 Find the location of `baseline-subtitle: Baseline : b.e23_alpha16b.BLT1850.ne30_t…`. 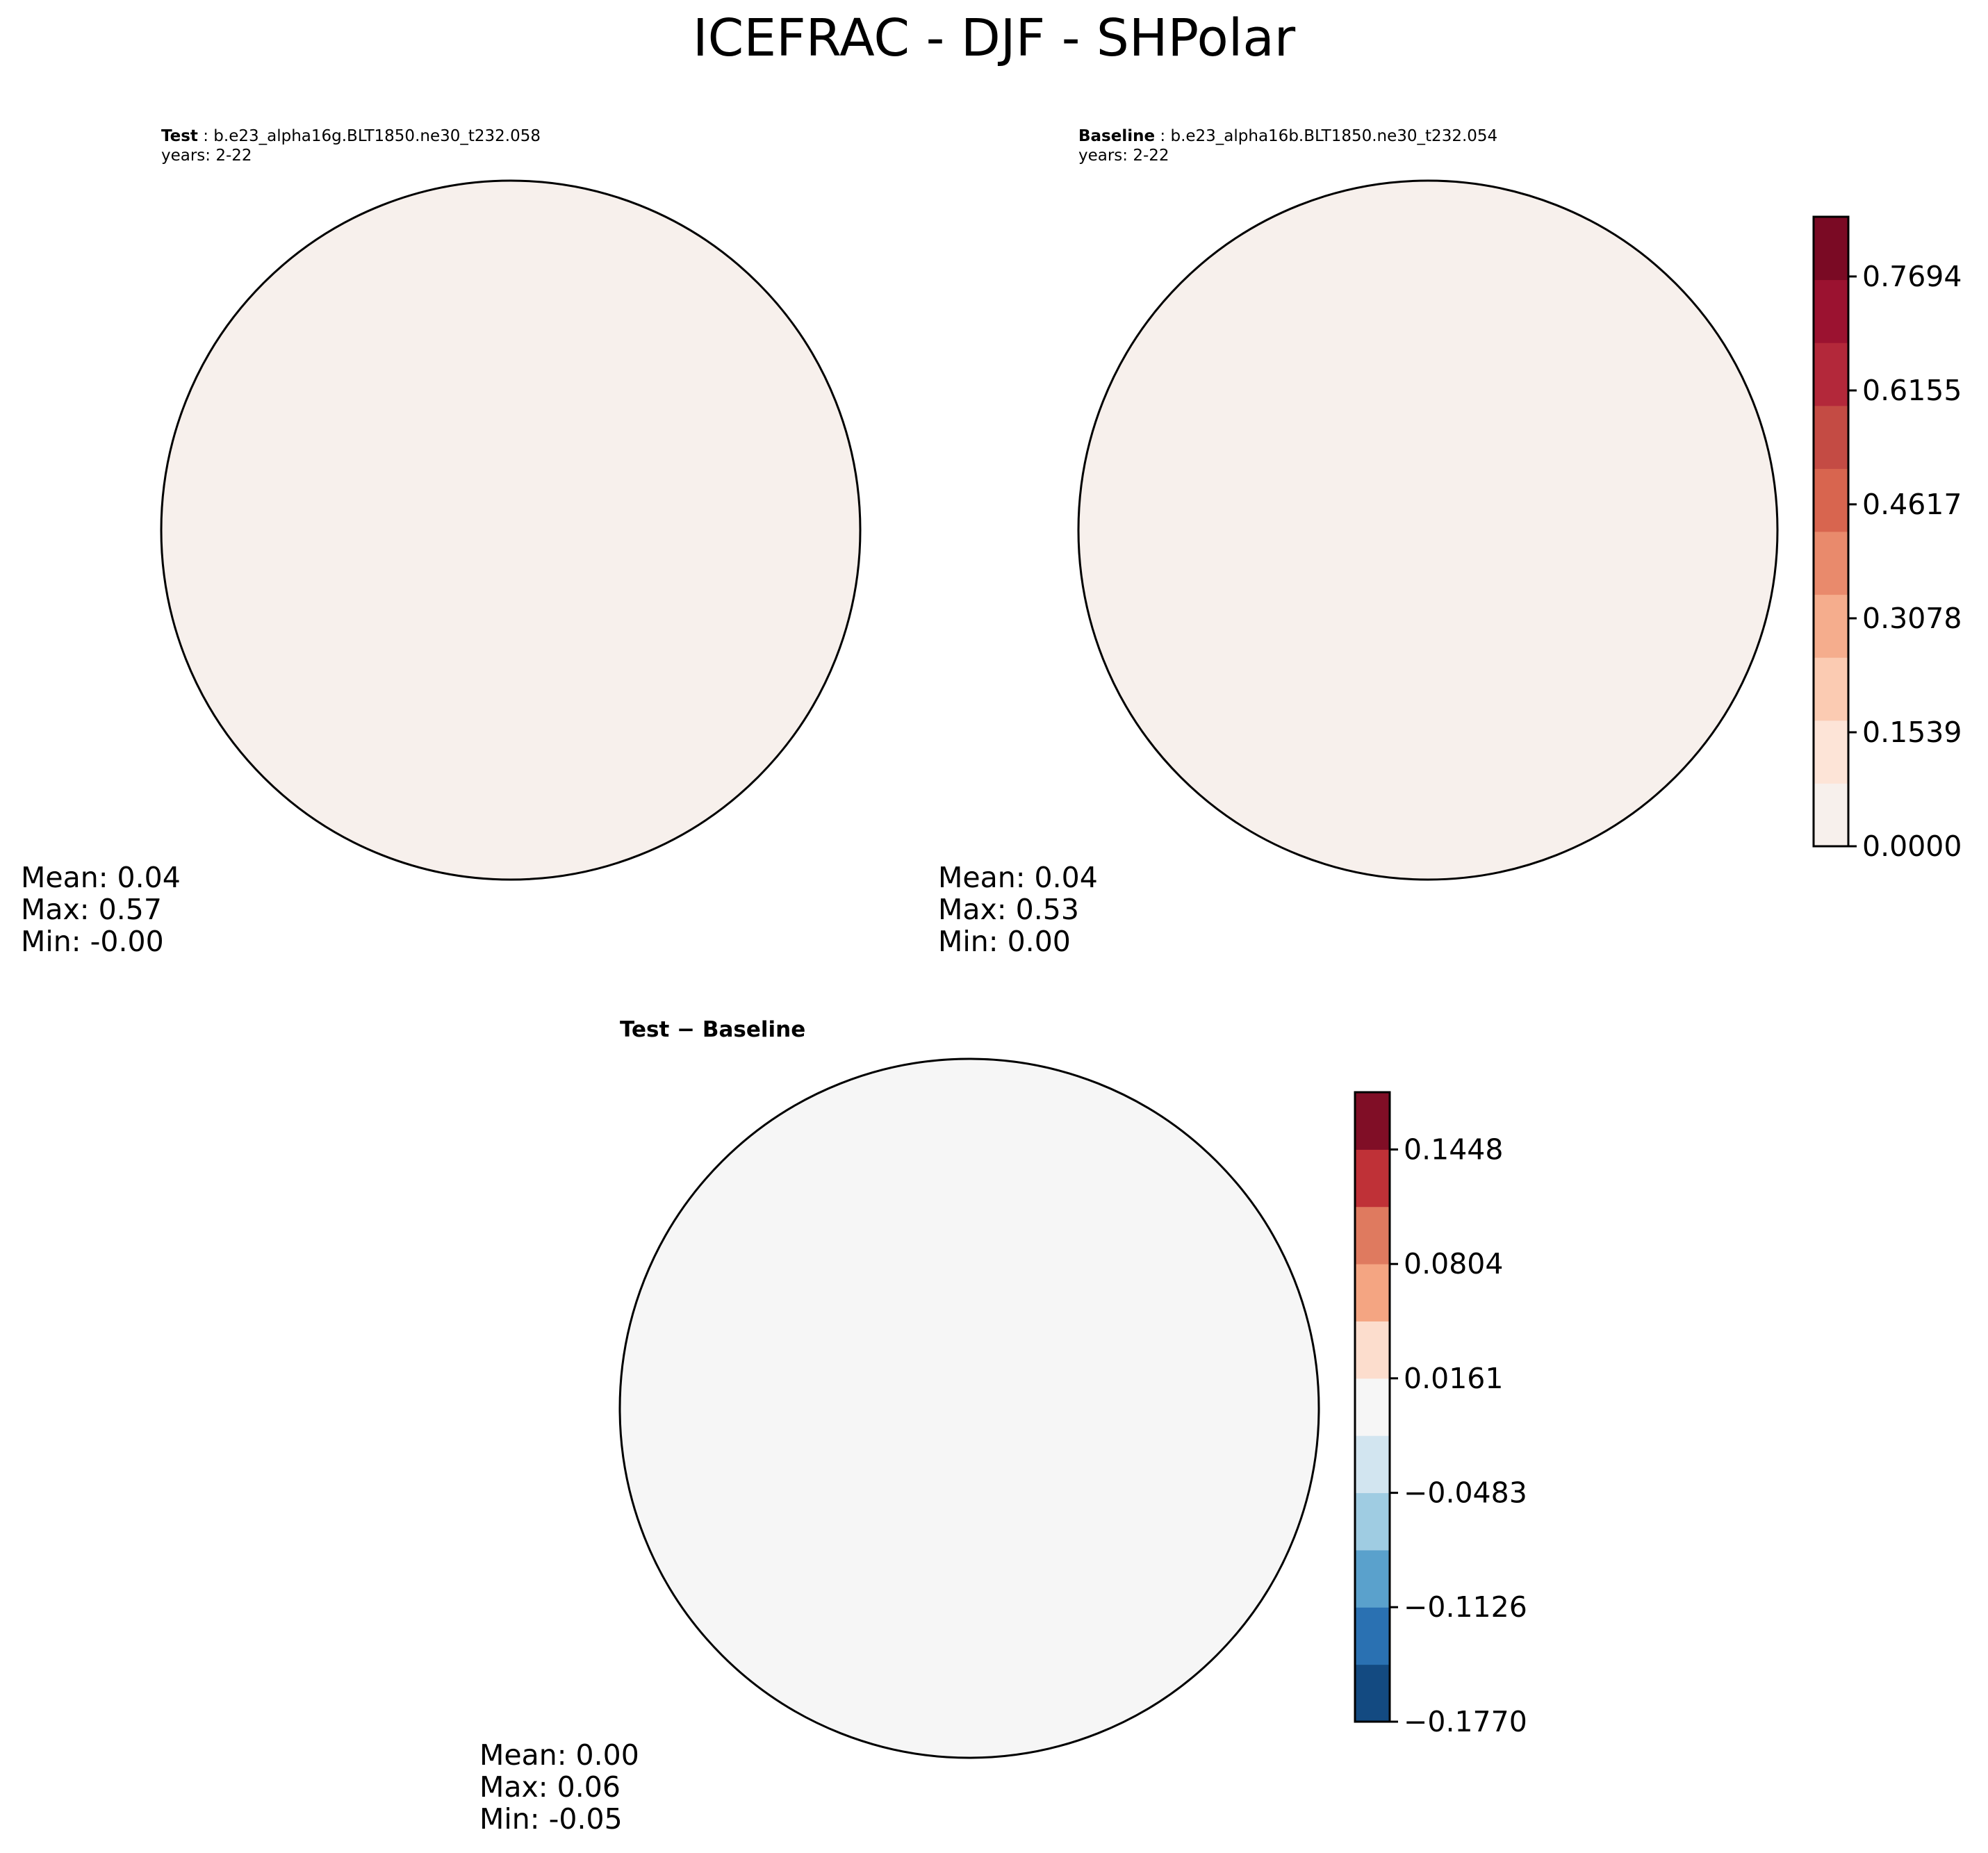

baseline-subtitle: Baseline : b.e23_alpha16b.BLT1850.ne30_t… is located at coordinates (1288, 146).